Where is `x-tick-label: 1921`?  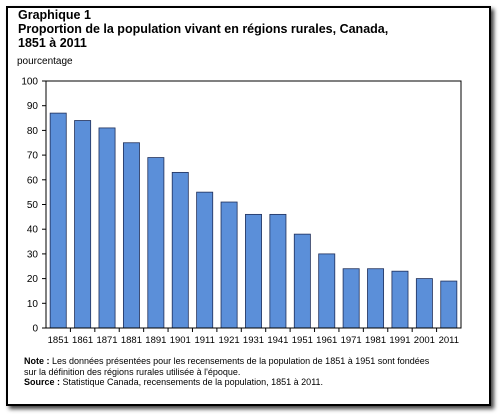 x-tick-label: 1921 is located at coordinates (229, 340).